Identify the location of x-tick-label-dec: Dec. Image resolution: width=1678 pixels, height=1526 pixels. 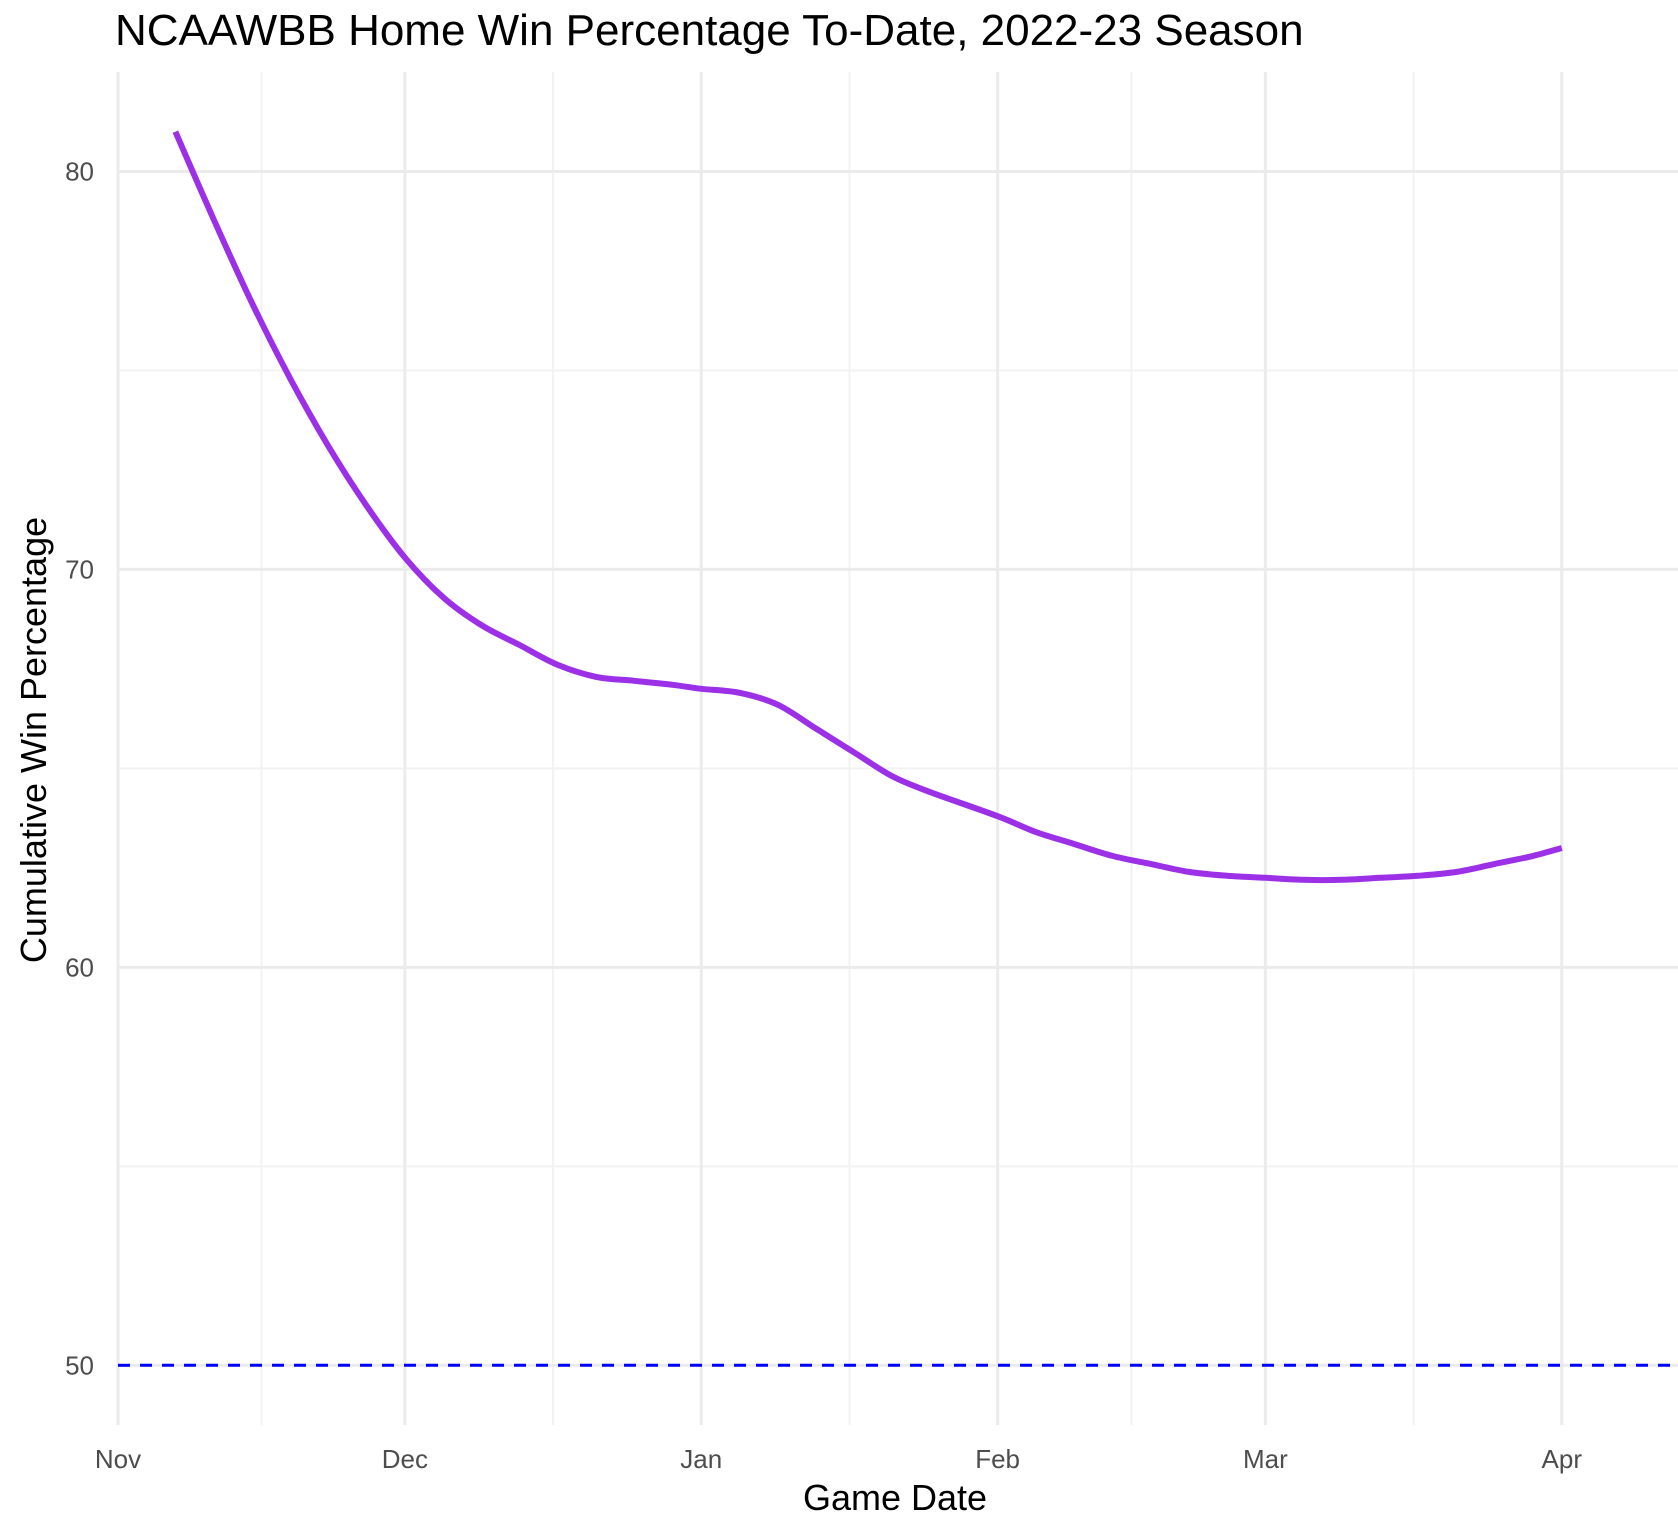
(405, 1459).